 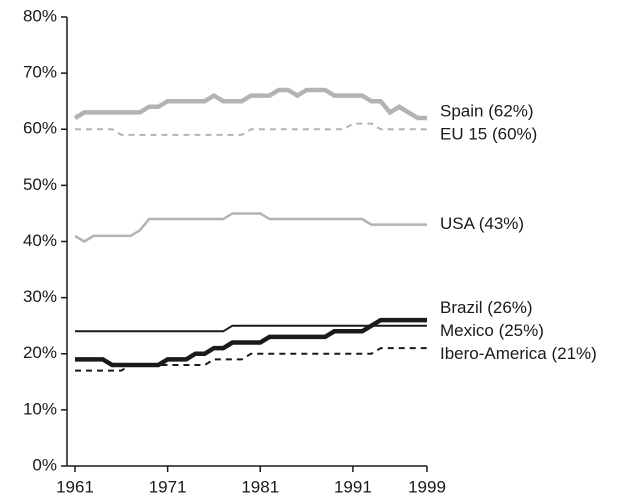 What do you see at coordinates (40, 352) in the screenshot?
I see `y-tick-label: 20%` at bounding box center [40, 352].